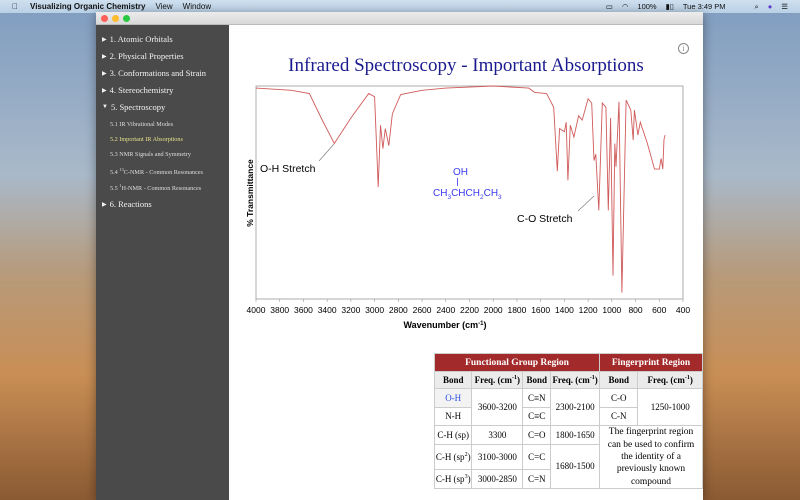  What do you see at coordinates (453, 398) in the screenshot?
I see `bond-oh-link: O-H` at bounding box center [453, 398].